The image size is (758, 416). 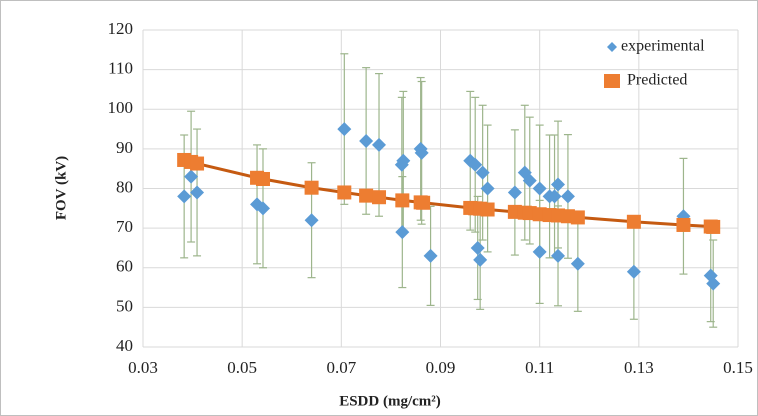 What do you see at coordinates (121, 107) in the screenshot?
I see `y-tick-label: 100` at bounding box center [121, 107].